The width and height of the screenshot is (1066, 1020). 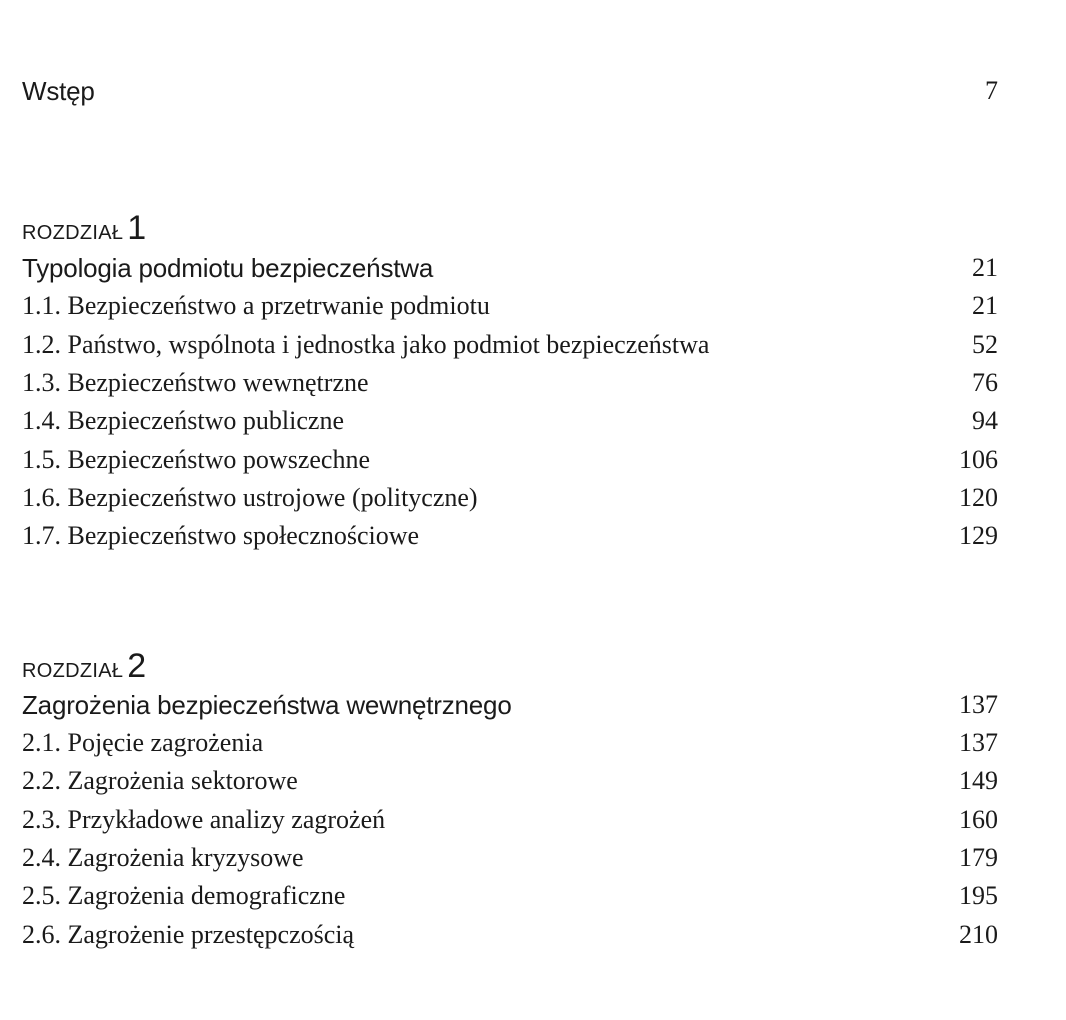 I want to click on chapter-heading-1: ROZDZIAŁ 1, so click(x=84, y=228).